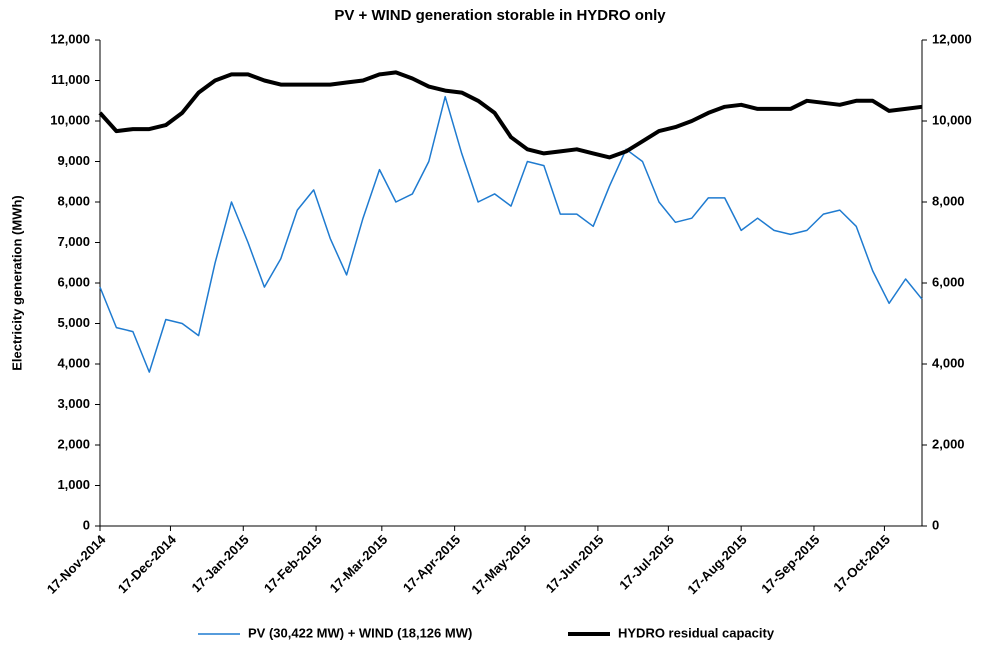  I want to click on y2-tick-label: 10,000, so click(952, 119).